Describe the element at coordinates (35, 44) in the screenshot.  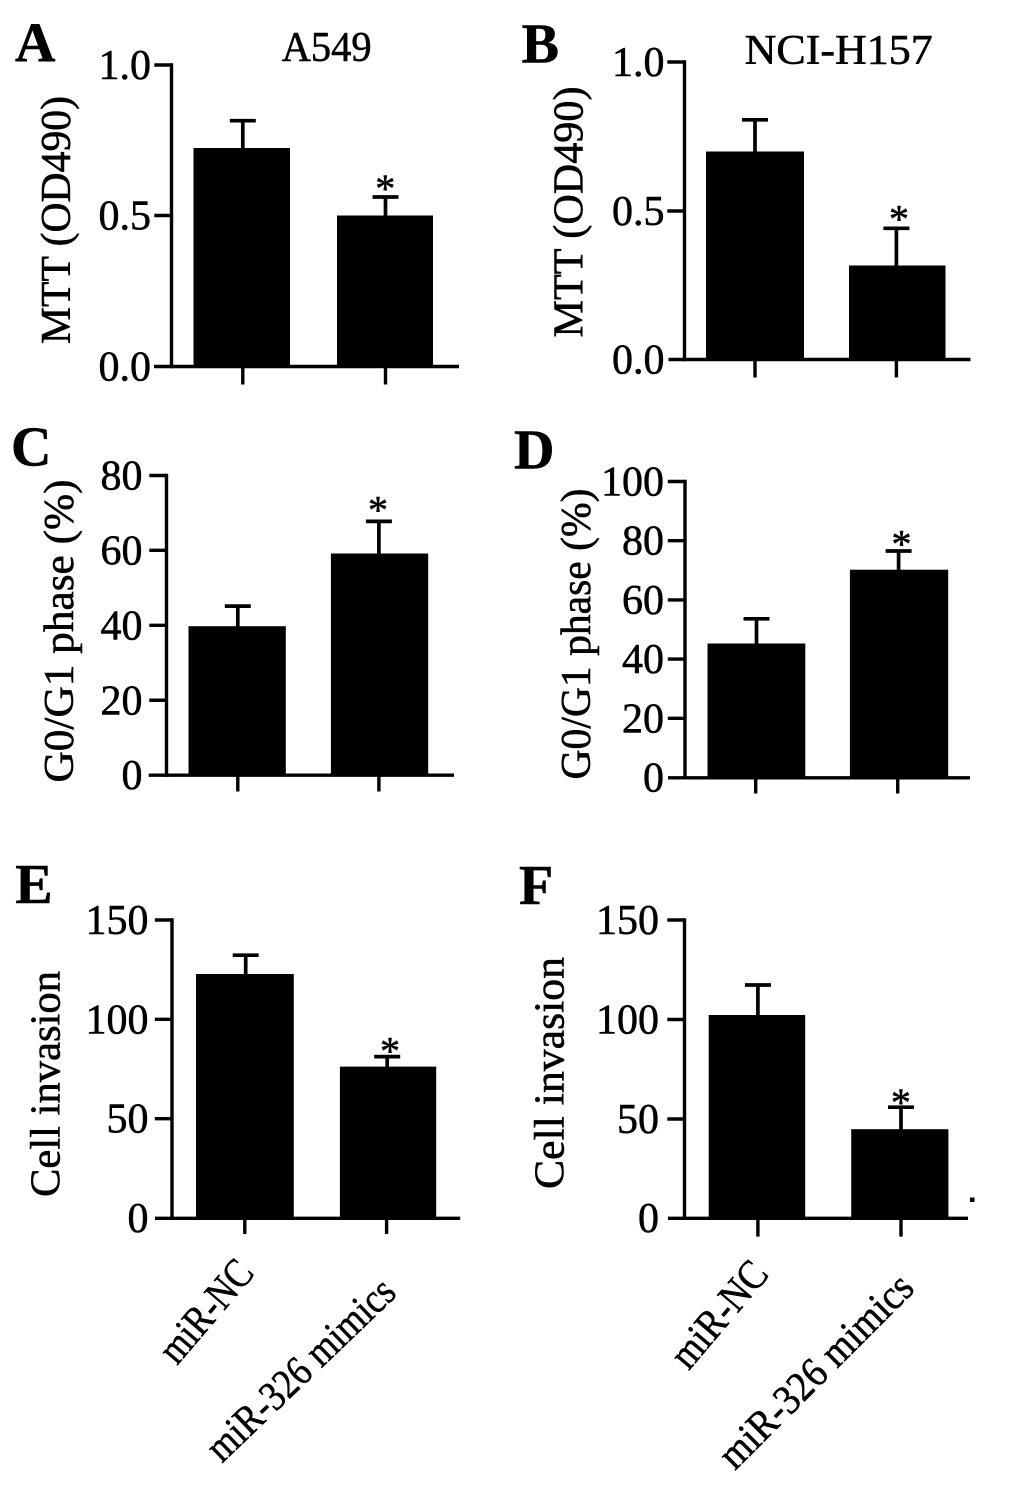
I see `svg-text: A` at that location.